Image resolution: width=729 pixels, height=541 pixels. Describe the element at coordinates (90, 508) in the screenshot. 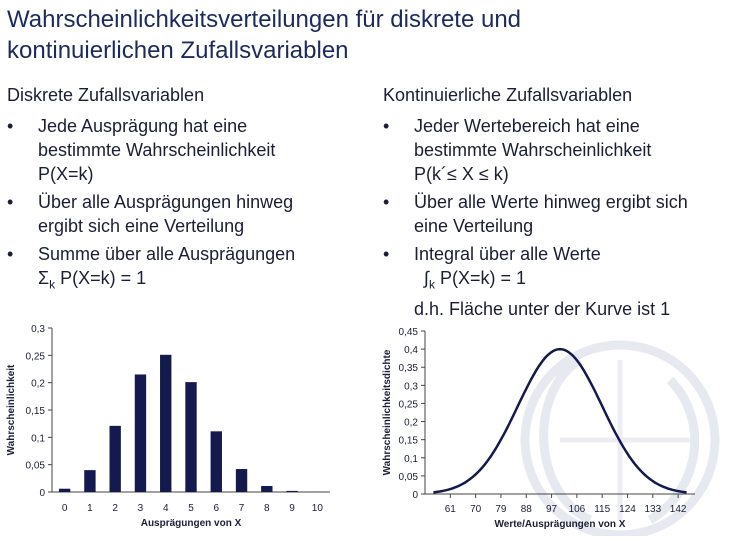

I see `x-tick-label: 1` at that location.